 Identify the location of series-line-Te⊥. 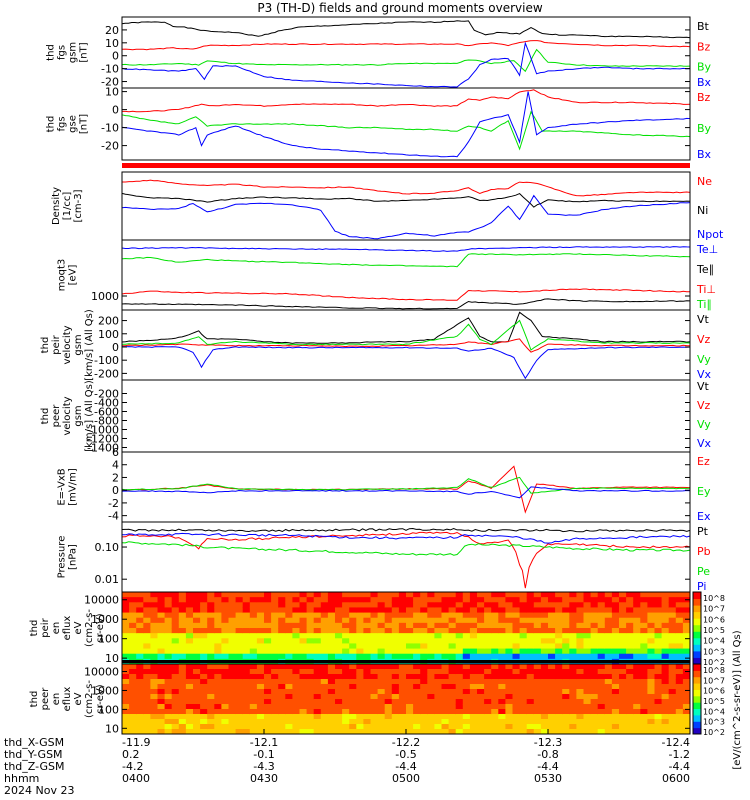
(406, 249).